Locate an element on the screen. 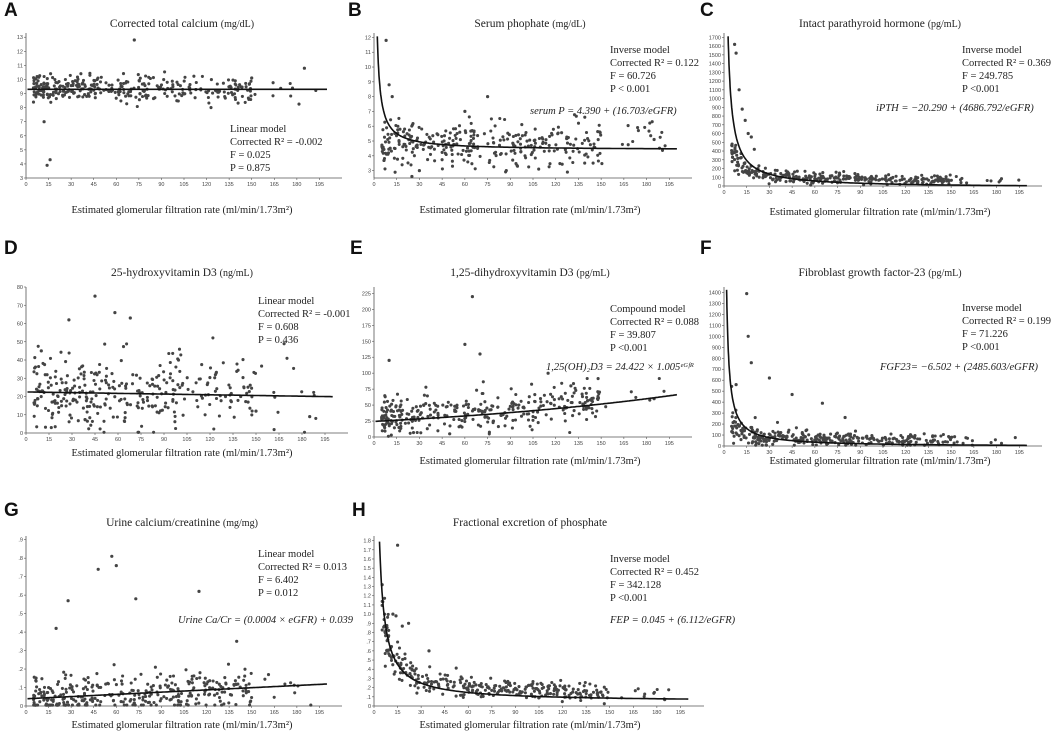 The image size is (1056, 736). y-tick-label: .4 is located at coordinates (368, 670).